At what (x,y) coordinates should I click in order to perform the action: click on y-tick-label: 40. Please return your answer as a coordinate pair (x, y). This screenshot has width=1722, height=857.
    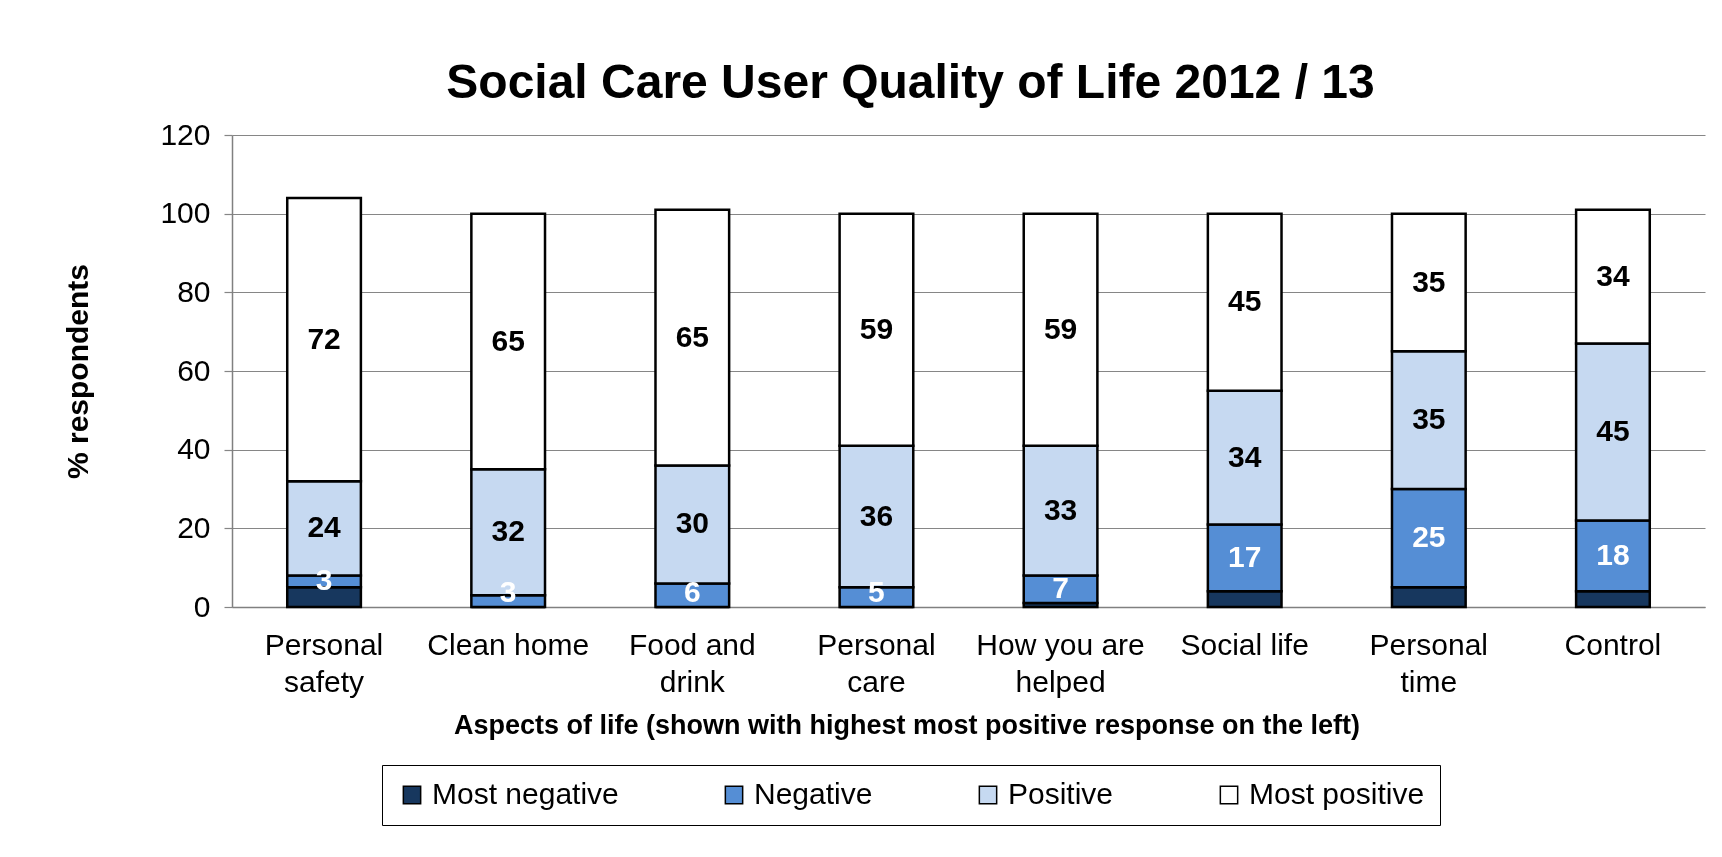
    Looking at the image, I should click on (194, 449).